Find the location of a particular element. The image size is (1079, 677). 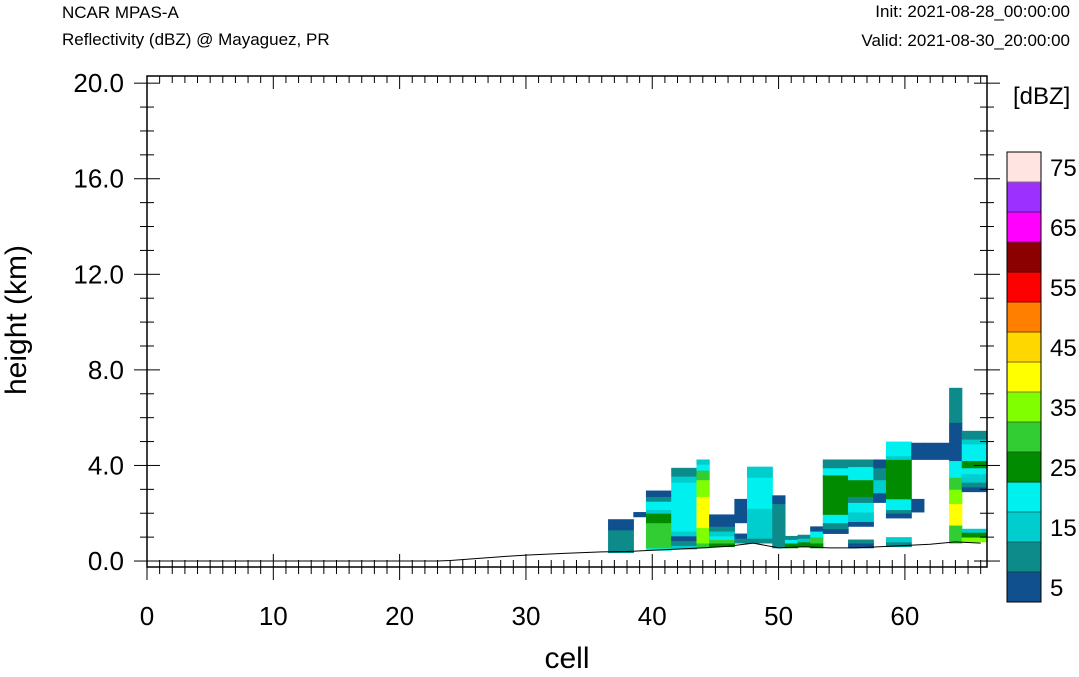

field-description: Reflectivity (dBZ) @ Mayaguez, PR is located at coordinates (196, 39).